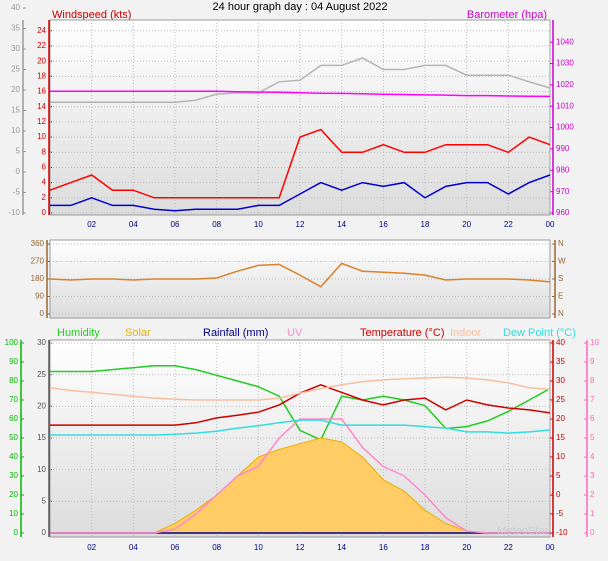 The image size is (608, 561). What do you see at coordinates (560, 296) in the screenshot?
I see `y-tick-label: E` at bounding box center [560, 296].